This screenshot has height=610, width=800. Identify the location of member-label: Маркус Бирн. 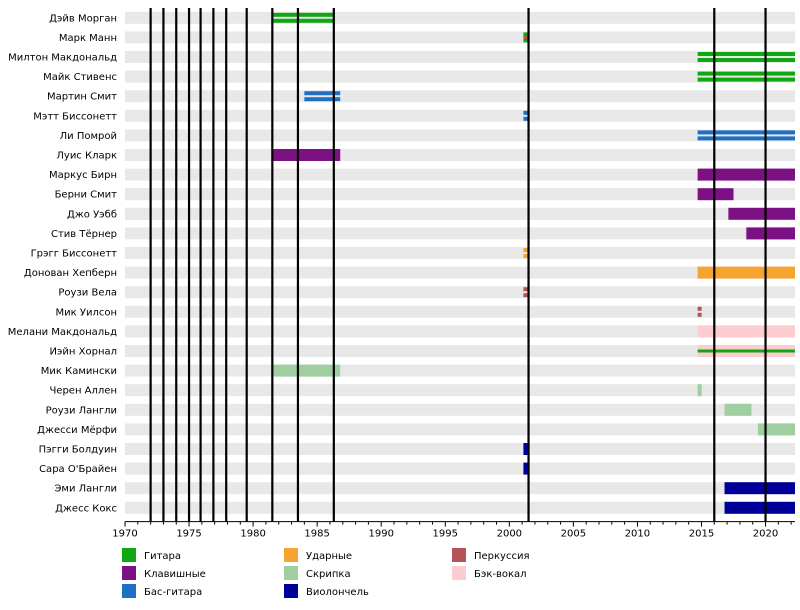
(83, 175).